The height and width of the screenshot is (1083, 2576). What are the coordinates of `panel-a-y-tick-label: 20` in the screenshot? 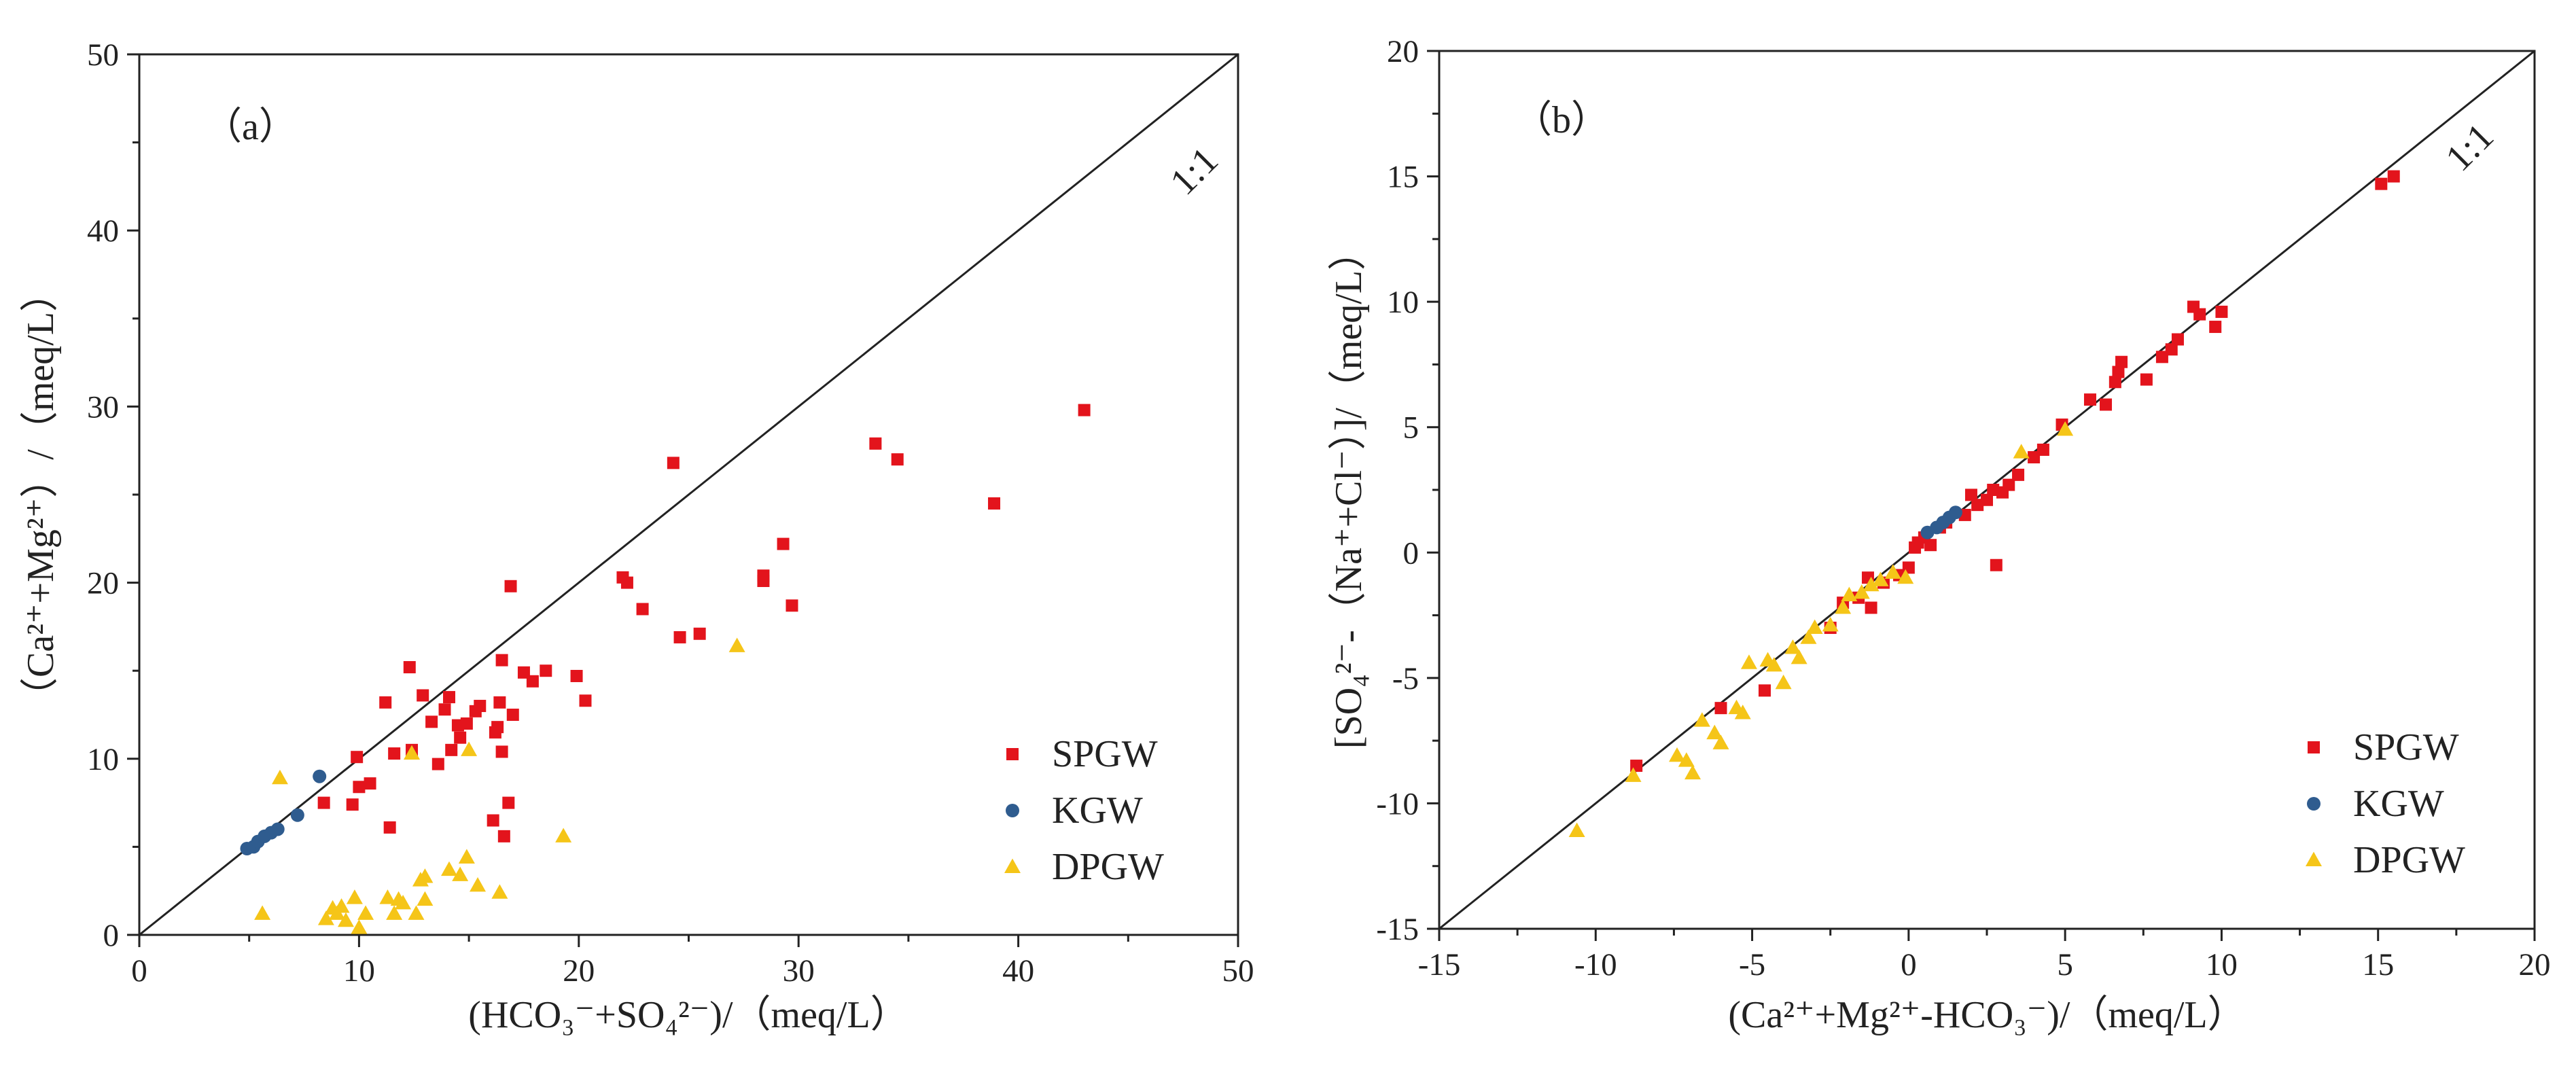 It's located at (103, 583).